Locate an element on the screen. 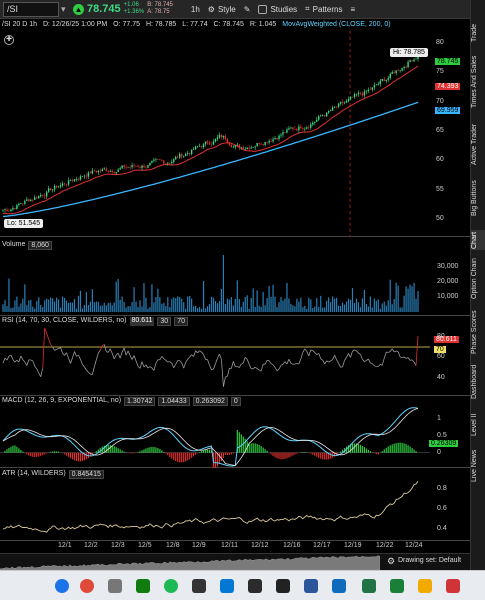 The height and width of the screenshot is (600, 485). sidebar-tab-times-and-sales: Times And Sales is located at coordinates (474, 82).